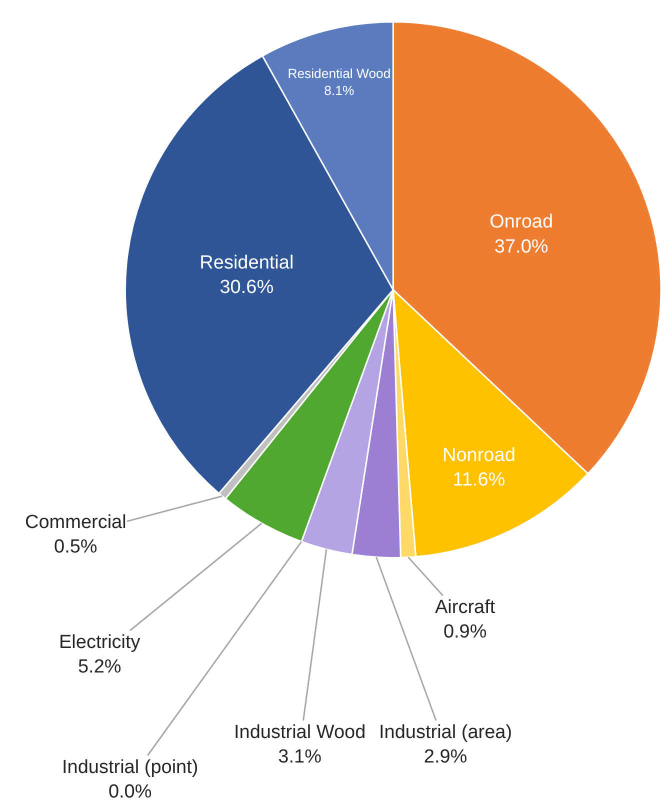 The width and height of the screenshot is (666, 805). Describe the element at coordinates (479, 479) in the screenshot. I see `data-label: 11.6%` at that location.